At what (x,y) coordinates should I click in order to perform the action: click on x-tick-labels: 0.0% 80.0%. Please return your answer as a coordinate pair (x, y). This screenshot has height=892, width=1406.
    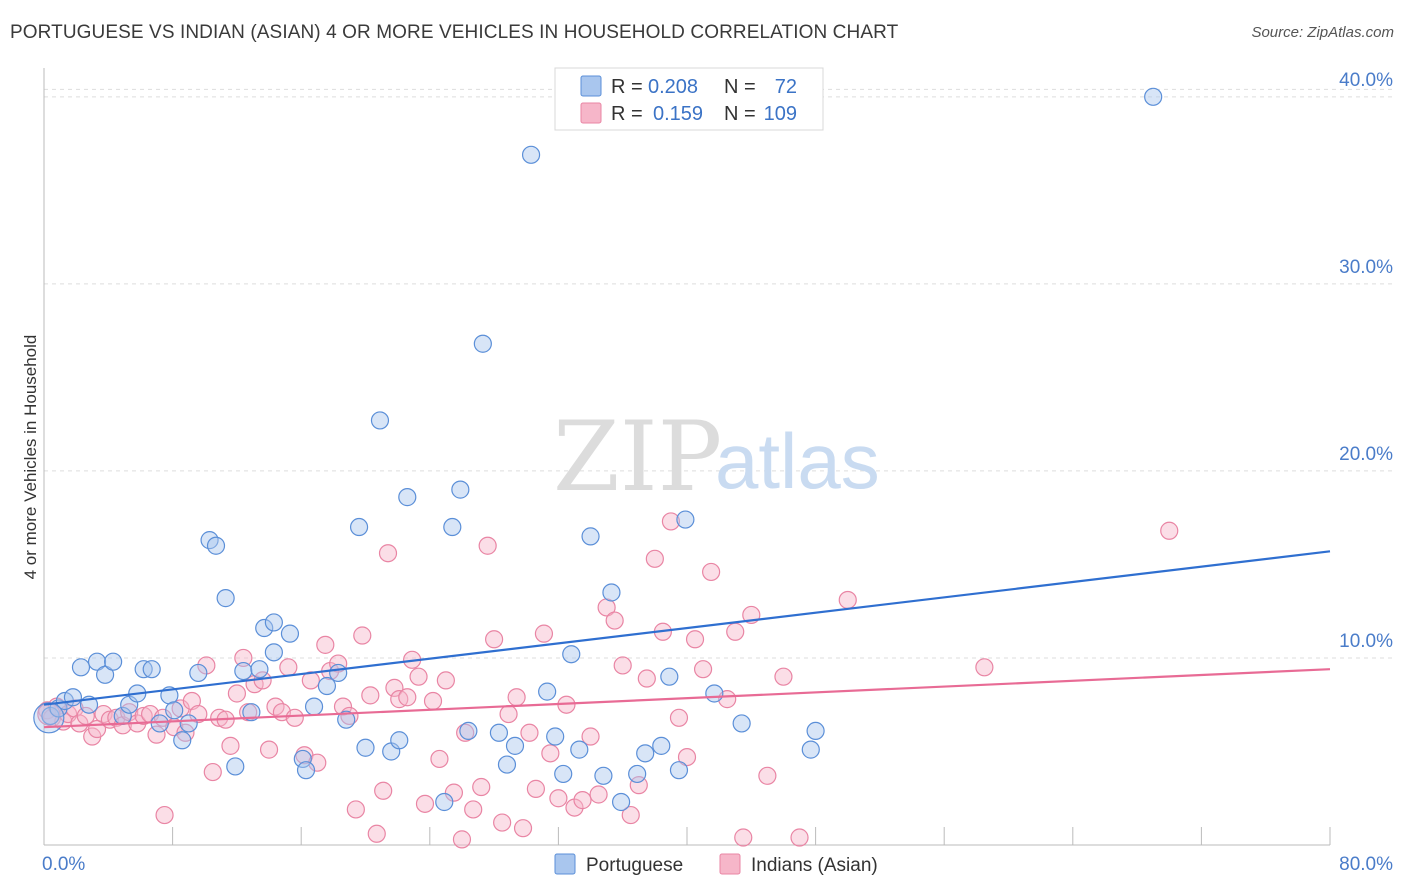
    Looking at the image, I should click on (717, 864).